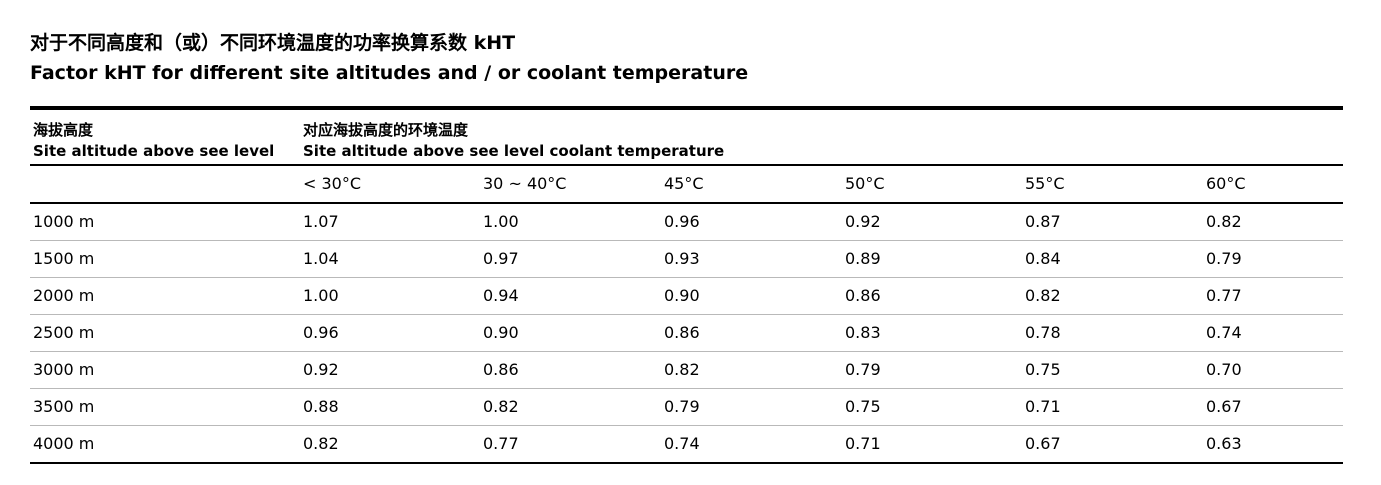  I want to click on factor-cell: 0.94, so click(501, 295).